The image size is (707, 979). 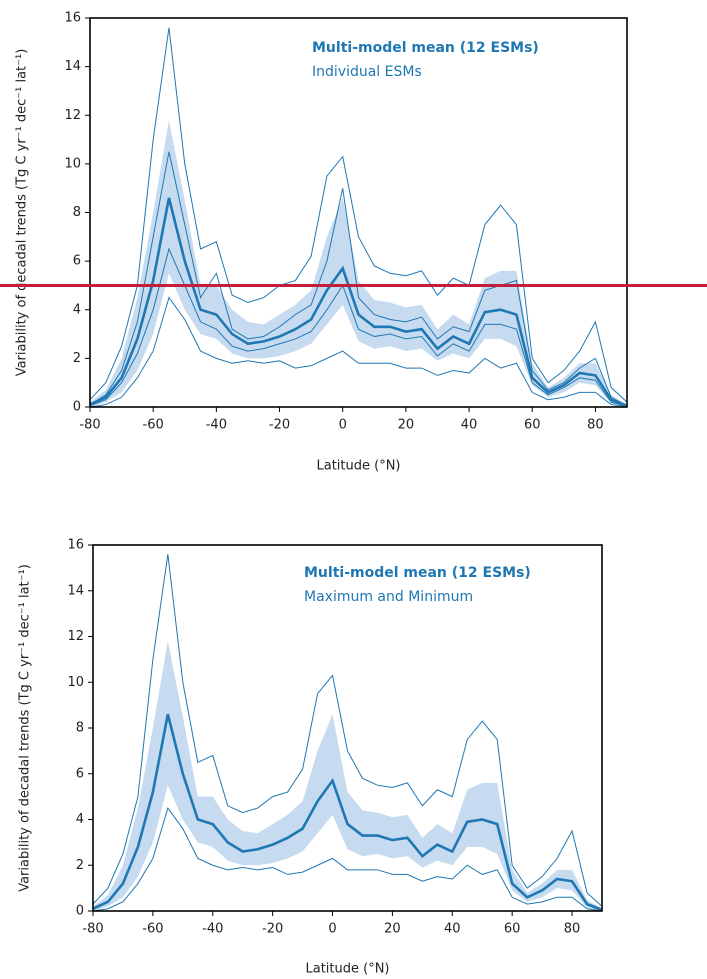 I want to click on mean-line, so click(x=347, y=812).